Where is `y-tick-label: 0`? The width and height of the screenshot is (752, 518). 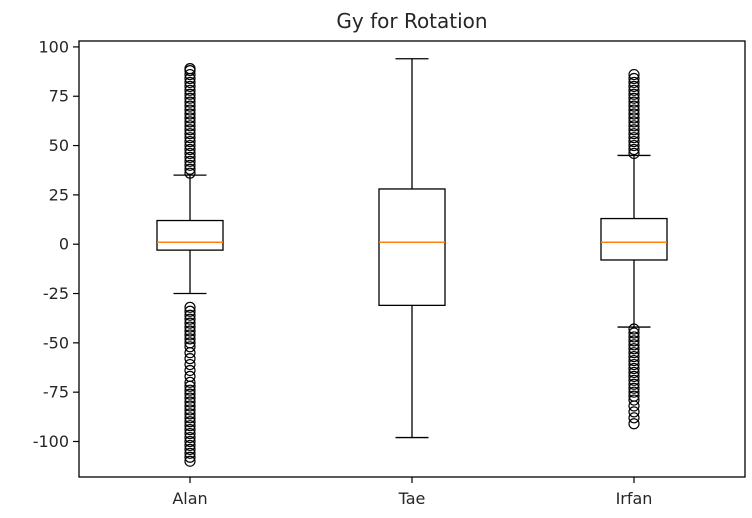 y-tick-label: 0 is located at coordinates (64, 244).